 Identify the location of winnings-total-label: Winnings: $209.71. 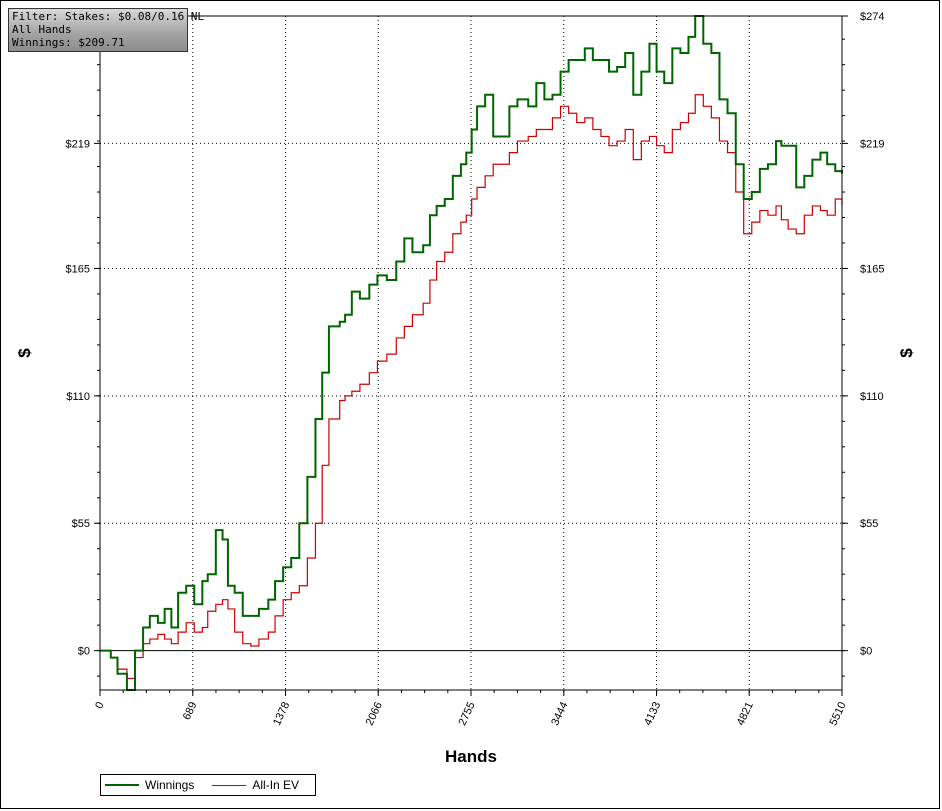
(68, 42).